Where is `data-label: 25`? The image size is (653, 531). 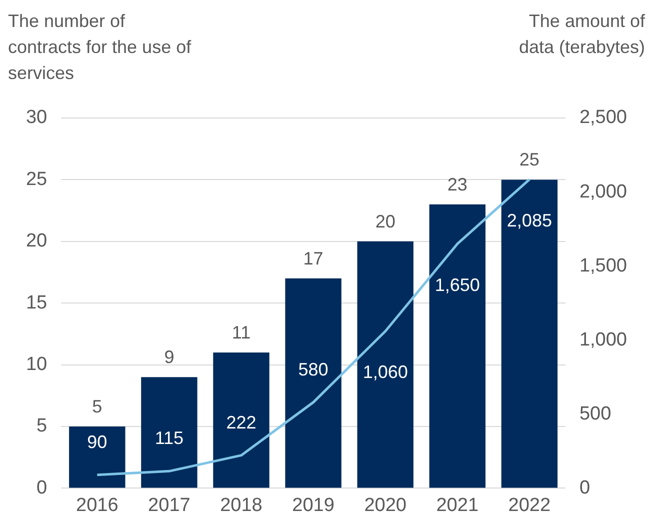 data-label: 25 is located at coordinates (529, 160).